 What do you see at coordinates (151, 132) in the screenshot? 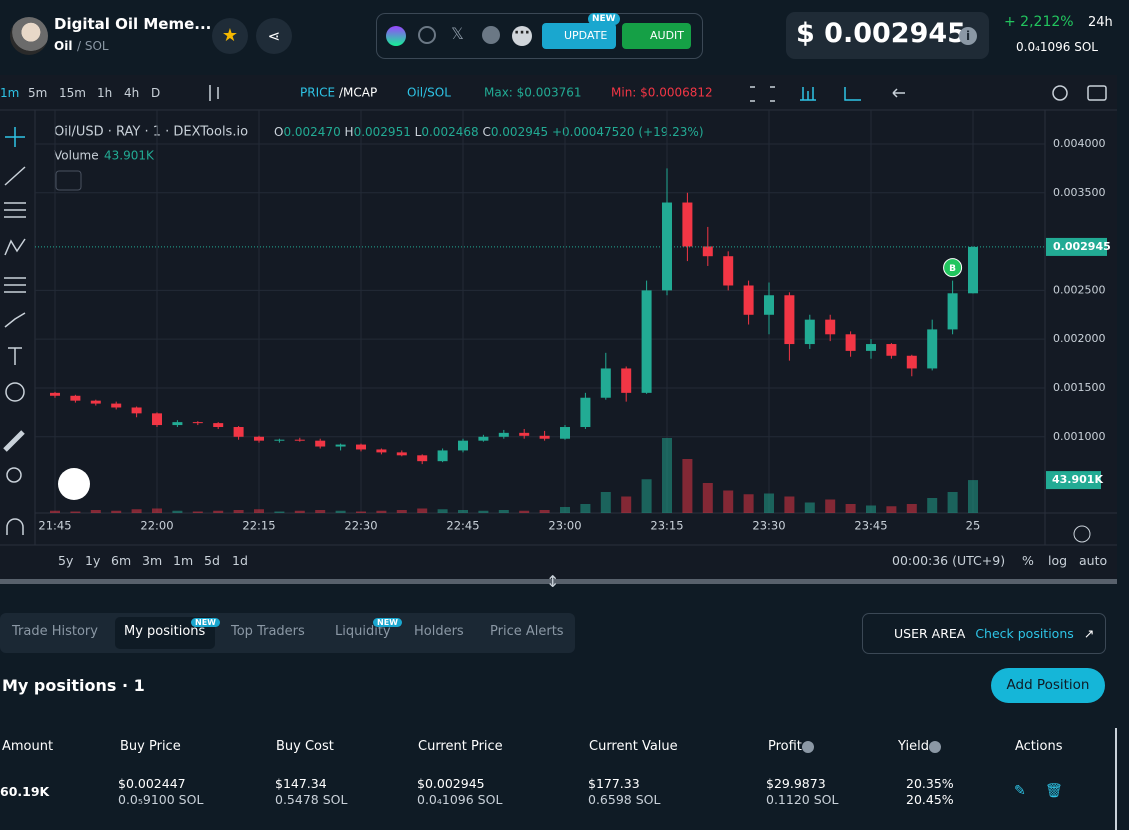
I see `legend-title: Oil/USD · RAY · 1 · DEXTools.io` at bounding box center [151, 132].